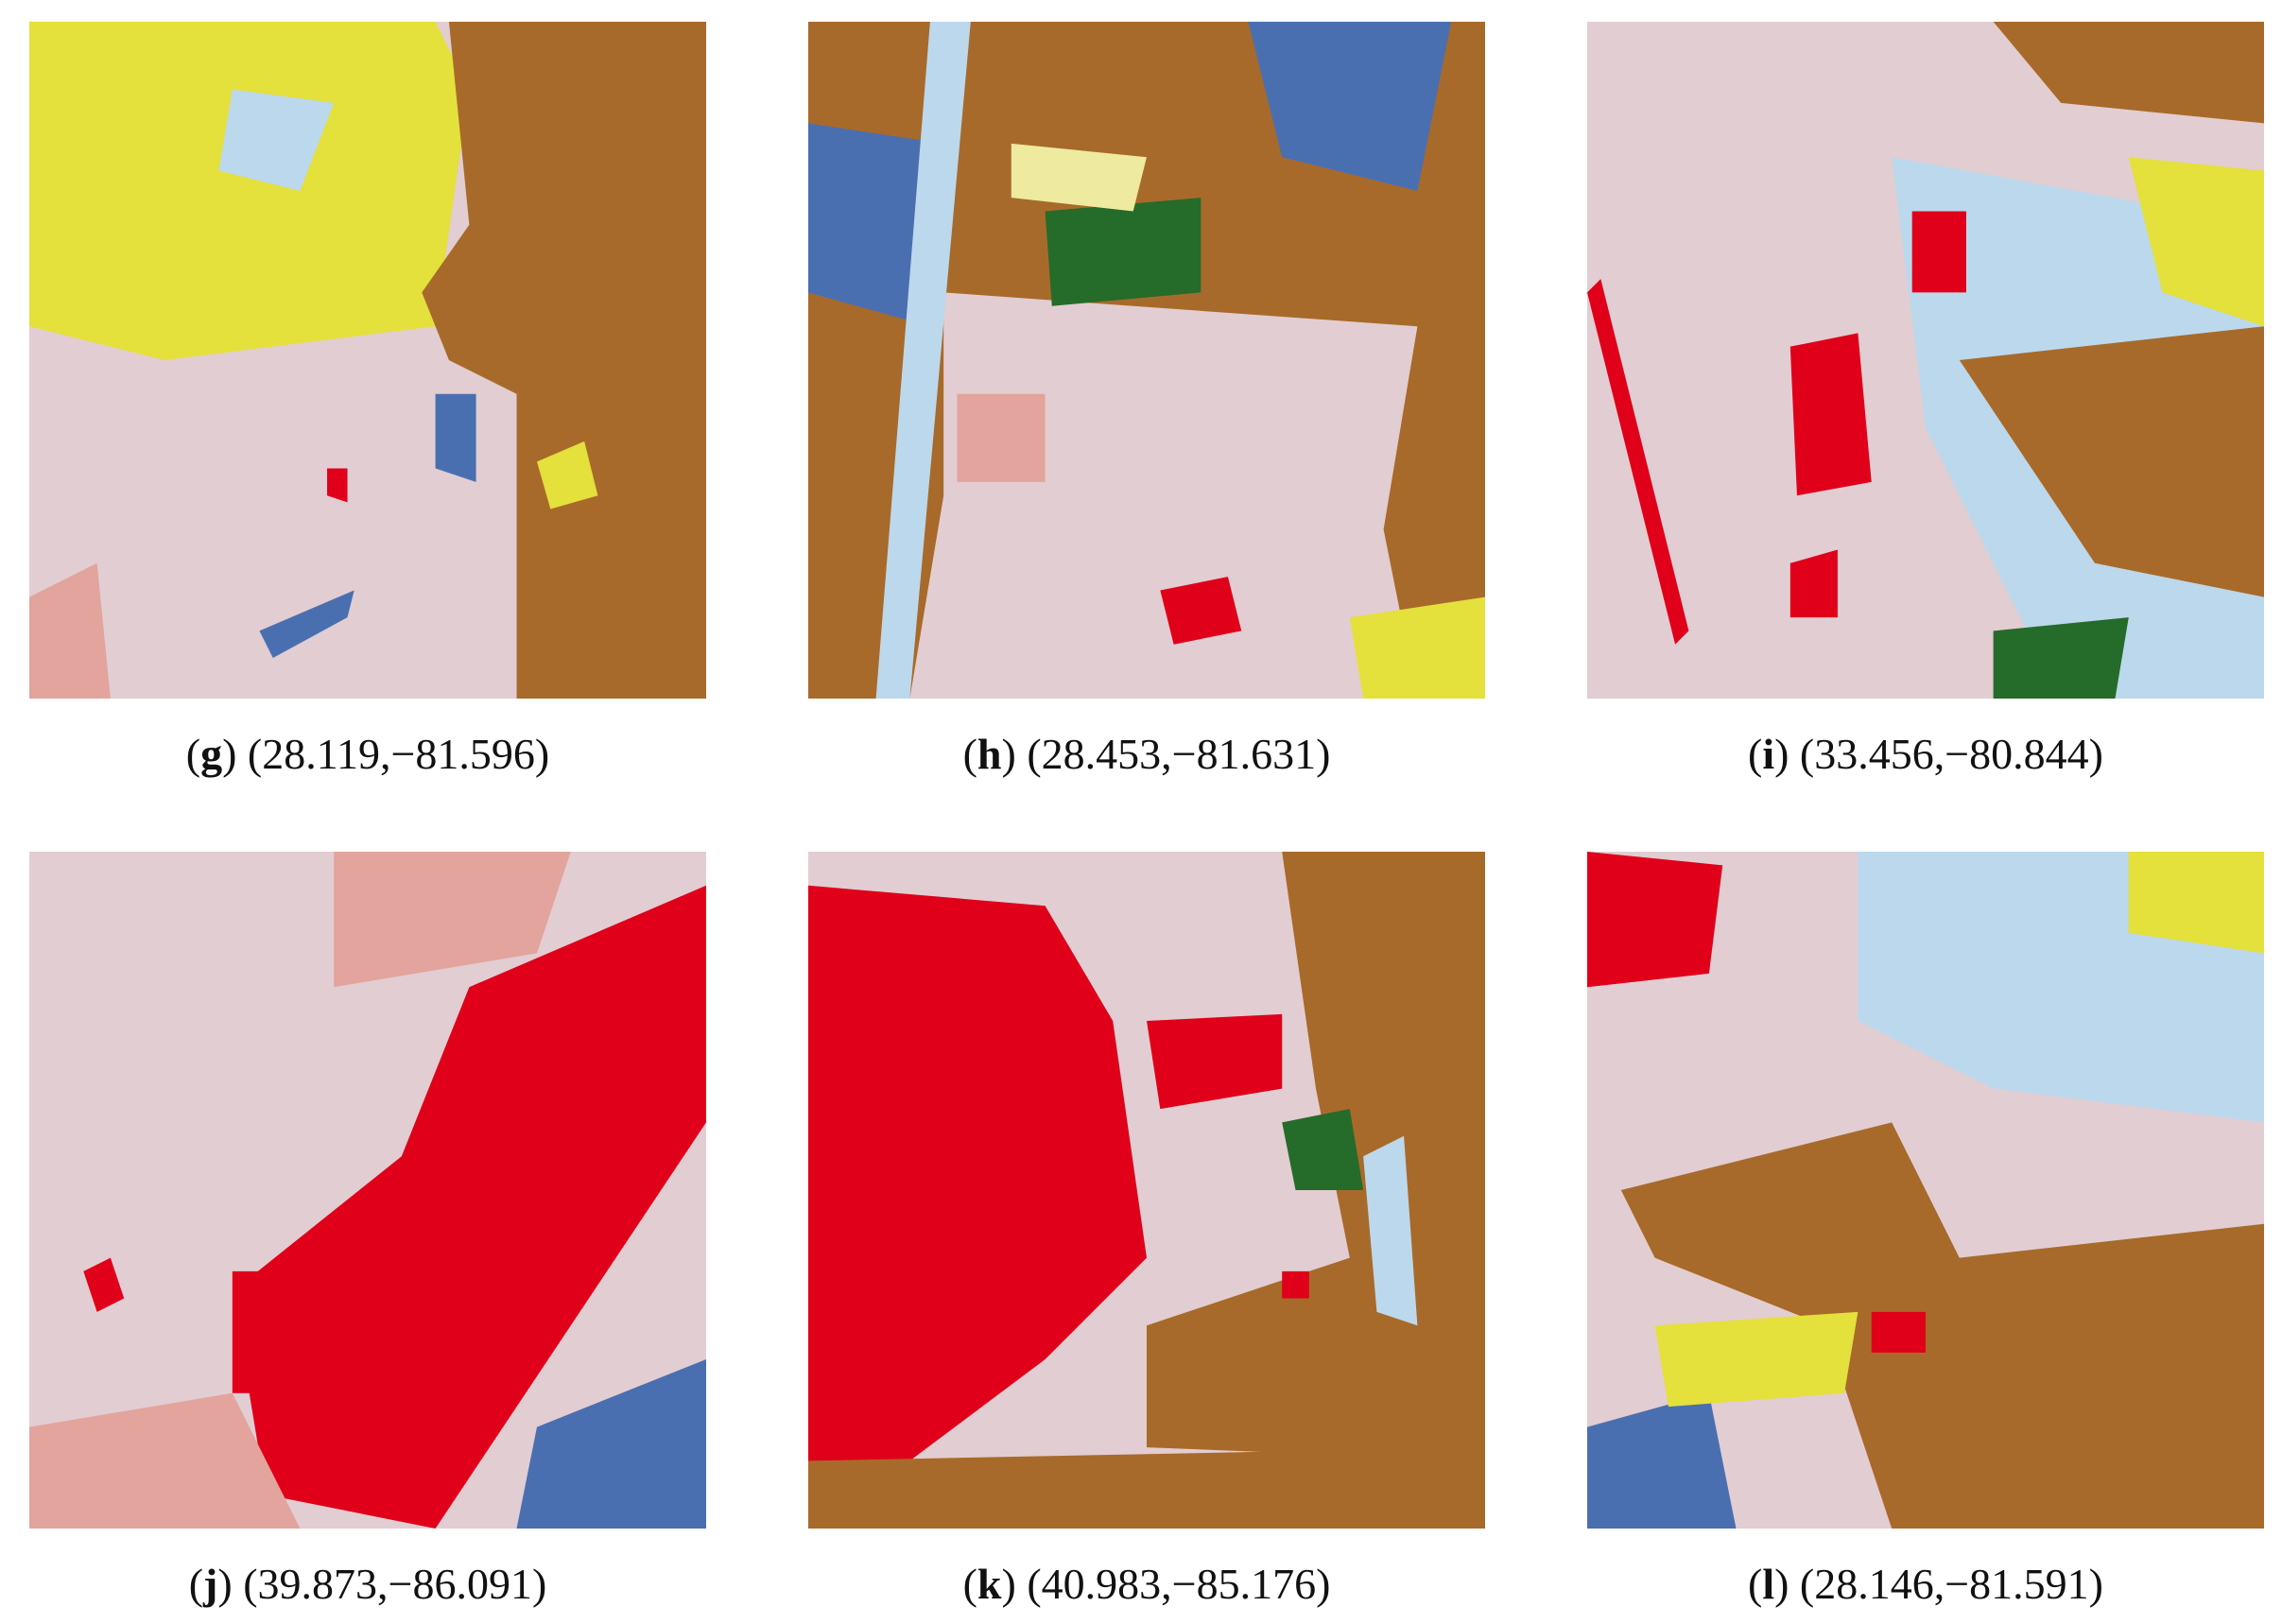 This screenshot has width=2282, height=1624. Describe the element at coordinates (382, 1584) in the screenshot. I see `caption-text: ) (39.873,−86.091)` at that location.